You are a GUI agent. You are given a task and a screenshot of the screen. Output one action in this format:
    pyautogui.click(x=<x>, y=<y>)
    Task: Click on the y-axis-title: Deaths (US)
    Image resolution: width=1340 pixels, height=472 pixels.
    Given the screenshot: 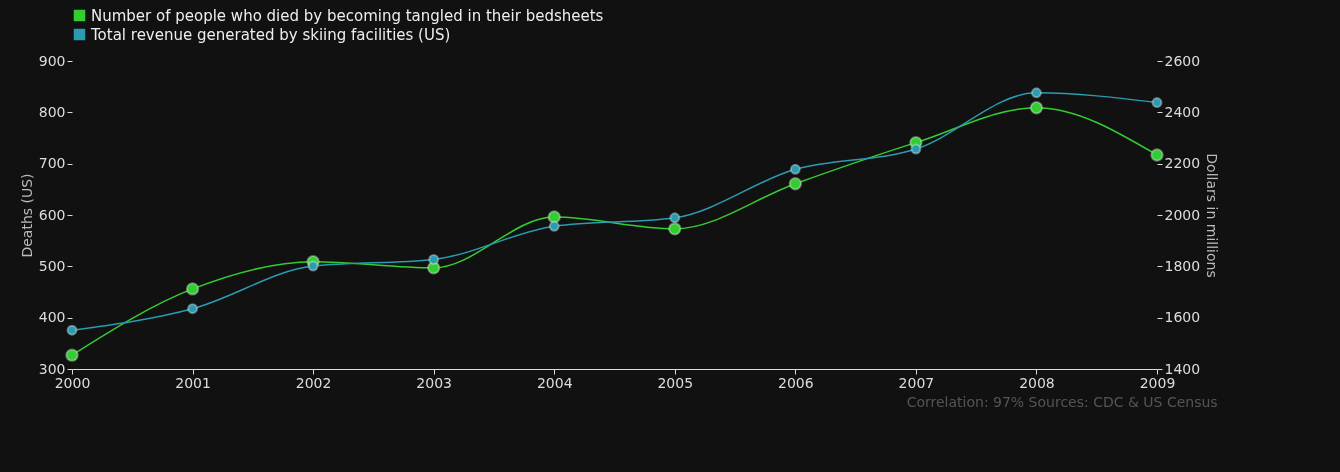 What is the action you would take?
    pyautogui.click(x=26, y=215)
    